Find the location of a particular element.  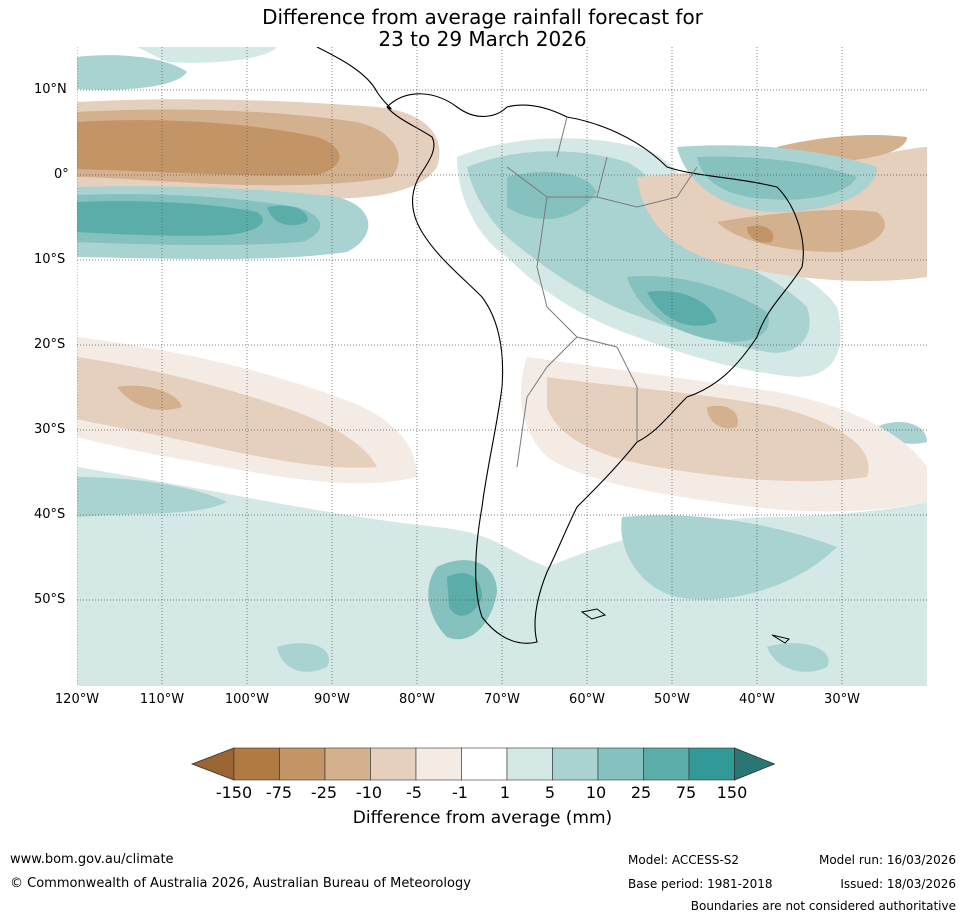

colorbar-label: 1 is located at coordinates (505, 792).